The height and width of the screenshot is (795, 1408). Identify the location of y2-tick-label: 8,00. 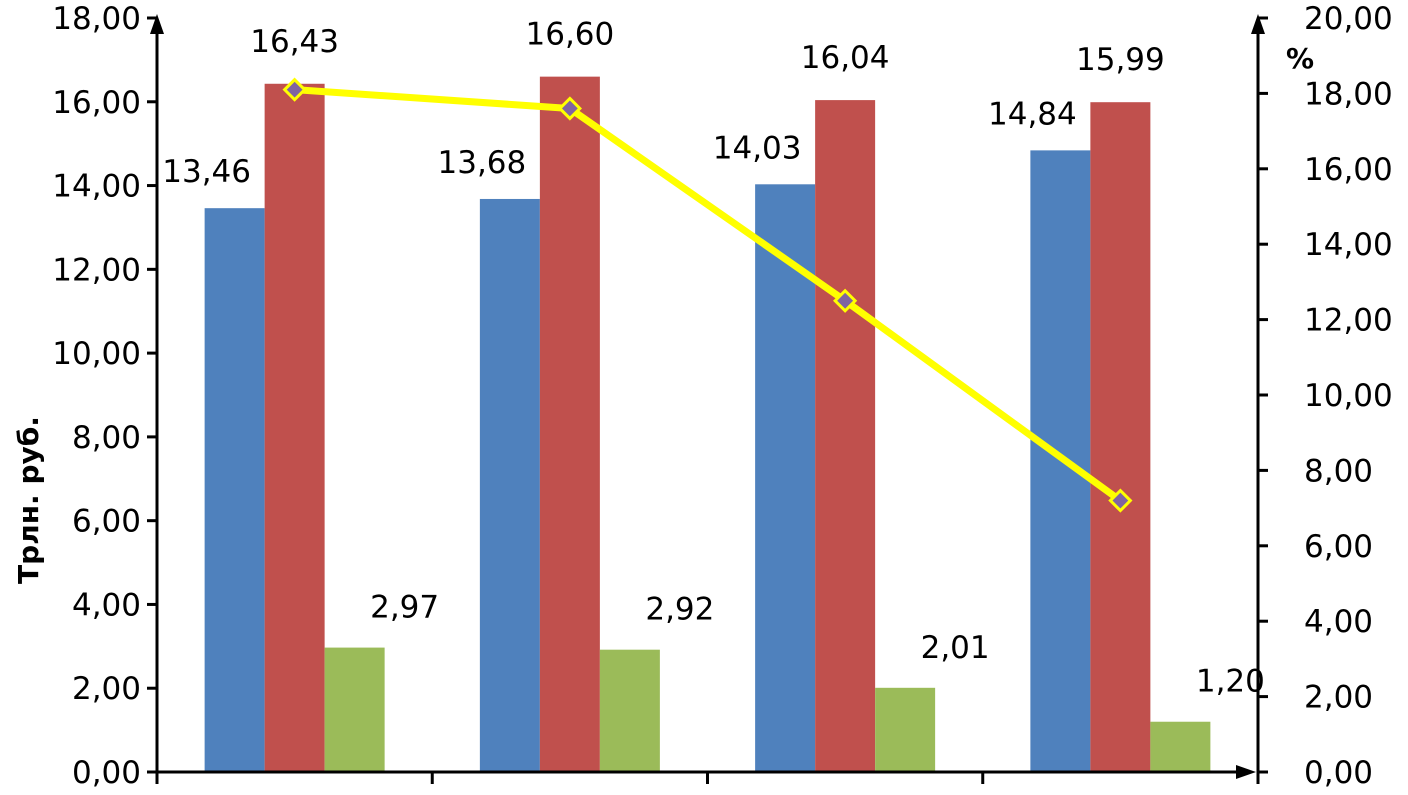
(1338, 471).